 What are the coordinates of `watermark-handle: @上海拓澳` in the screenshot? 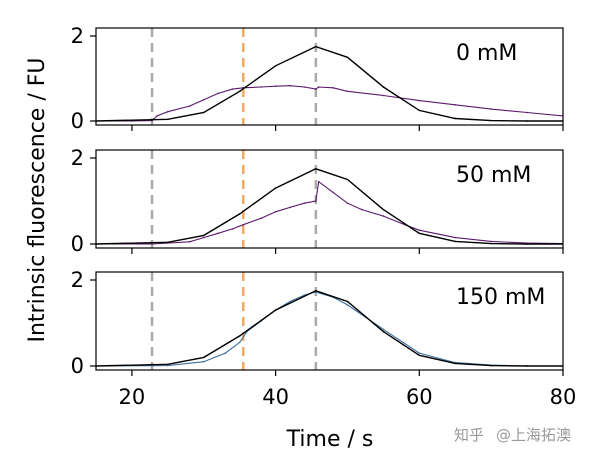 It's located at (533, 435).